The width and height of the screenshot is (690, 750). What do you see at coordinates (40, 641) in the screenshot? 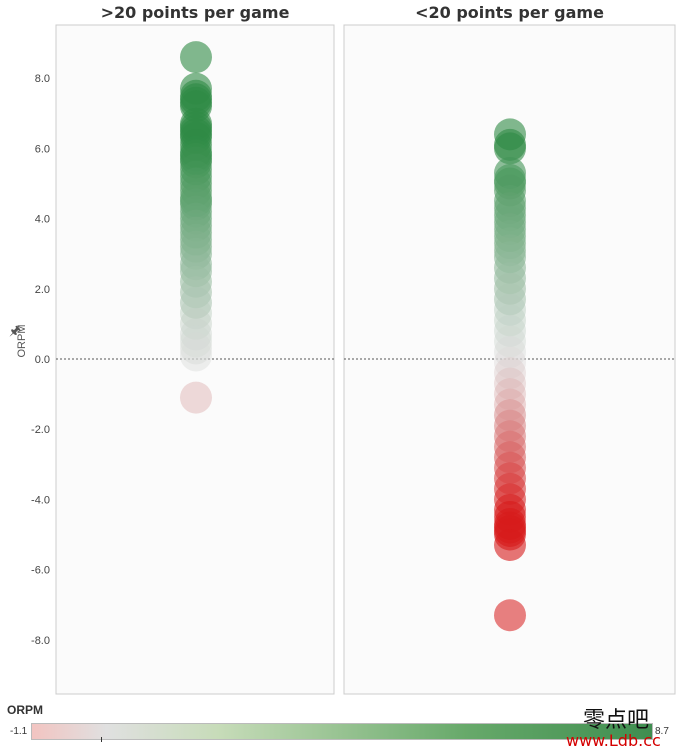
I see `y-tick-label: -8.0` at bounding box center [40, 641].